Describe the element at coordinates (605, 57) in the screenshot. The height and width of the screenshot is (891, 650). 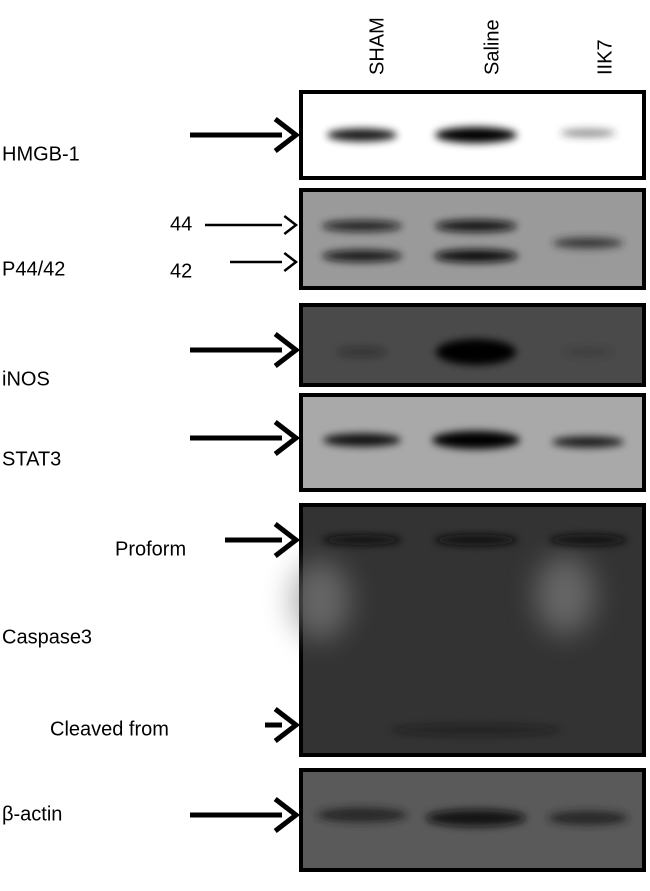
I see `lane-label: IIK7` at that location.